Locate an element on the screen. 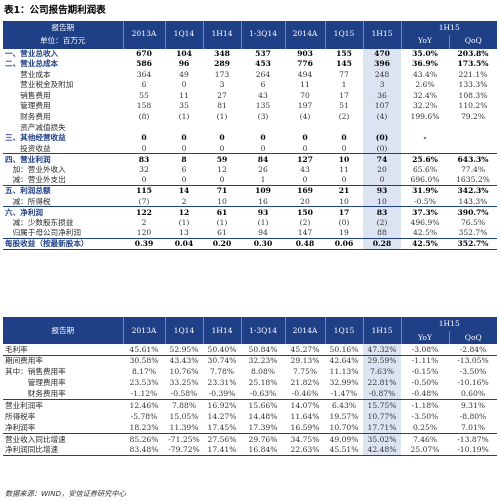 Image resolution: width=500 pixels, height=502 pixels. table-row: 四、营业利润 83 8 59 84 127 10 74 25.6% 643.3% is located at coordinates (250, 159).